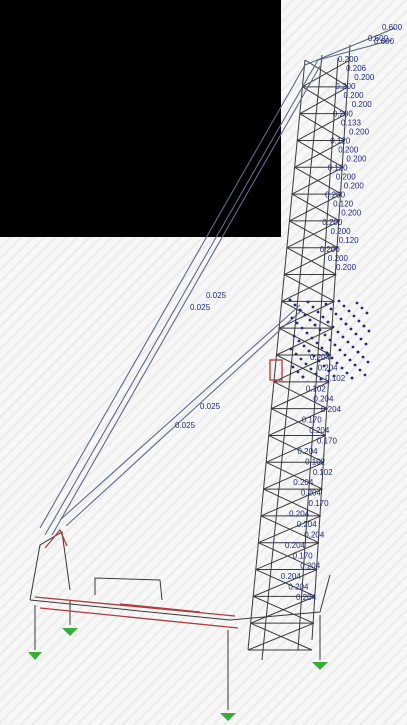  Describe the element at coordinates (70, 632) in the screenshot. I see `support-mid` at that location.